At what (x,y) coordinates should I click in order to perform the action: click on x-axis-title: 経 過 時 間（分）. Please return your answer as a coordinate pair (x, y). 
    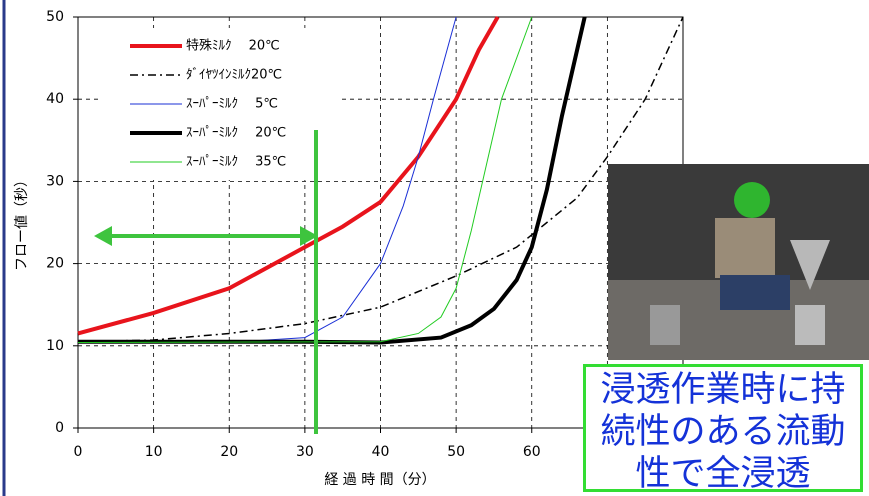
    Looking at the image, I should click on (379, 480).